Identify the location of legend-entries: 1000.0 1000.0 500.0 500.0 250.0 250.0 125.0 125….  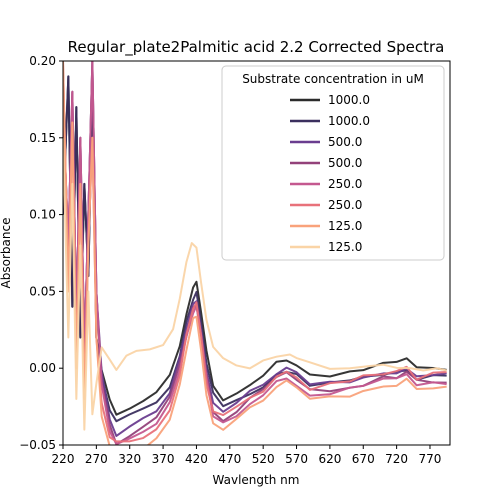
(330, 173).